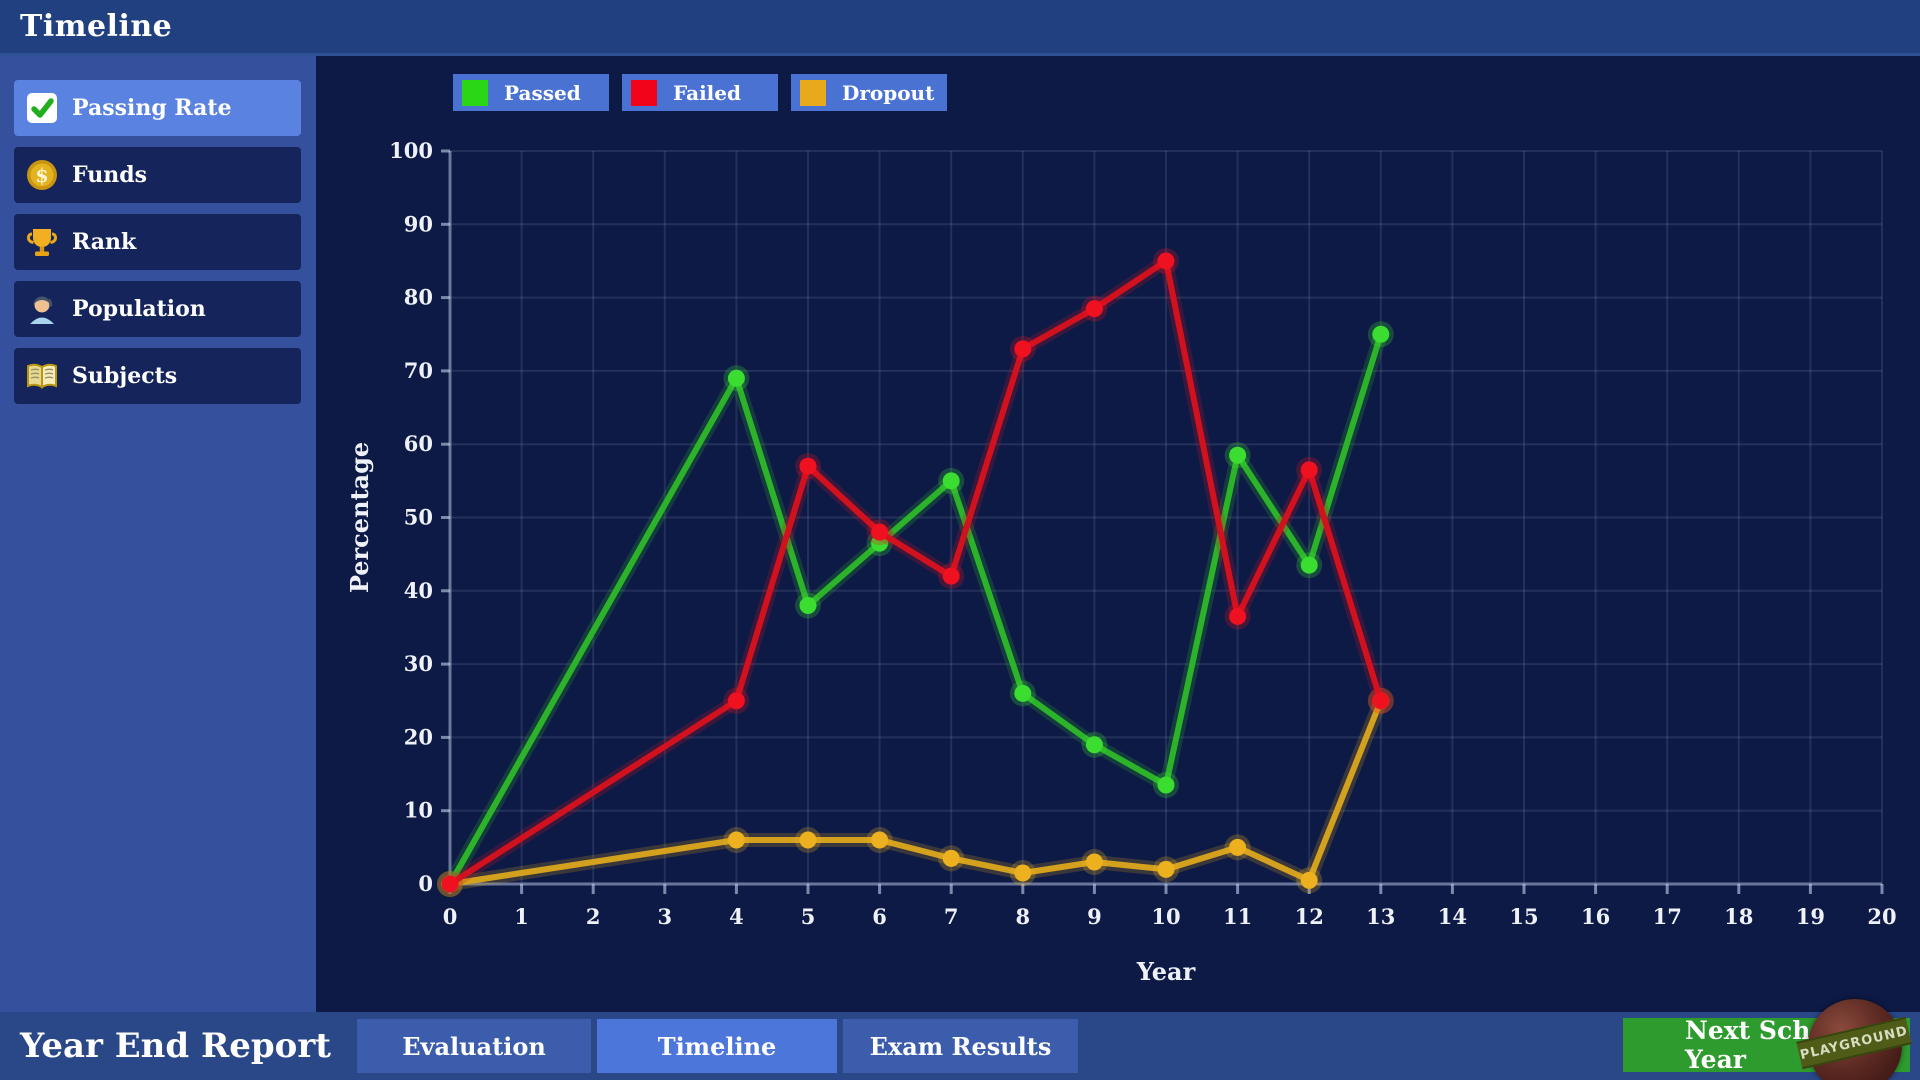  I want to click on svg-text: 18, so click(1738, 916).